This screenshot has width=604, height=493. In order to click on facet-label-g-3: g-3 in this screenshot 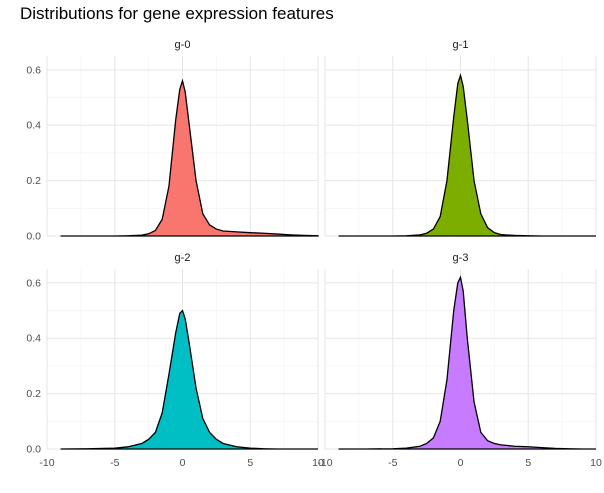, I will do `click(461, 258)`.